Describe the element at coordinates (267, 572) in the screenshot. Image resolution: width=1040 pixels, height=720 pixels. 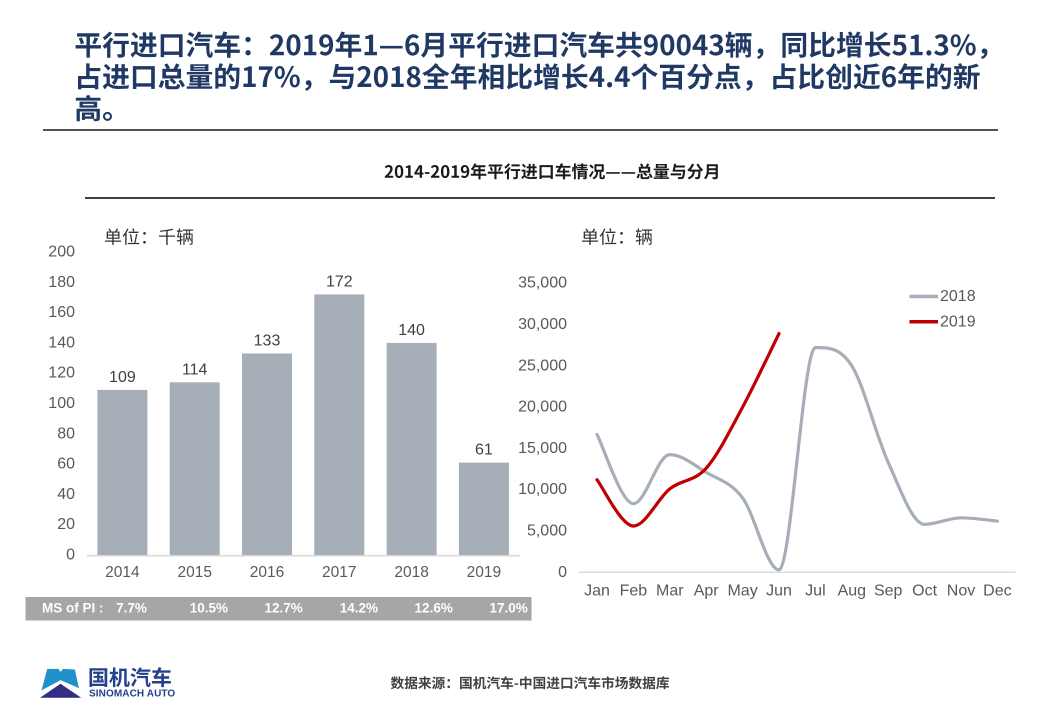
I see `svg-text: 2016` at that location.